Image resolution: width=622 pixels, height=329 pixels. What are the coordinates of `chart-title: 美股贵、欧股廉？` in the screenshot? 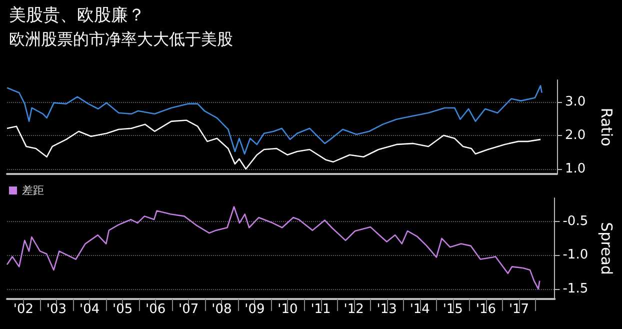 It's located at (77, 16).